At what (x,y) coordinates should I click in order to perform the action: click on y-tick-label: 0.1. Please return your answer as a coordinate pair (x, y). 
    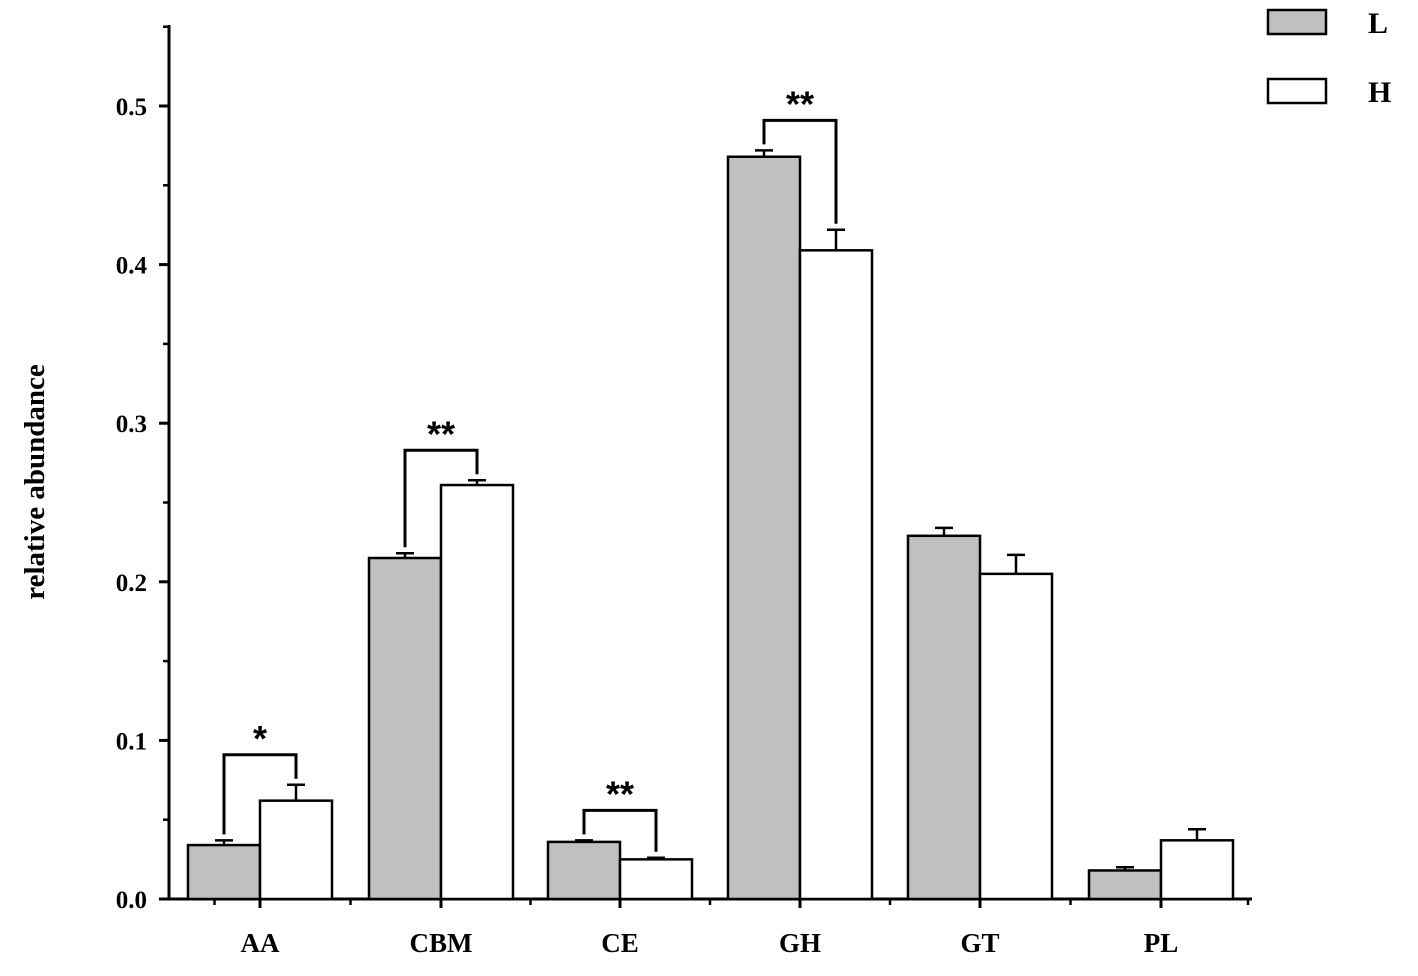
    Looking at the image, I should click on (131, 741).